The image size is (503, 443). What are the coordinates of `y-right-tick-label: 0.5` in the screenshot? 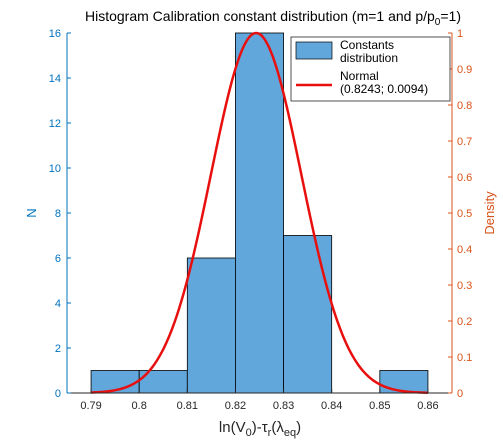 It's located at (464, 214).